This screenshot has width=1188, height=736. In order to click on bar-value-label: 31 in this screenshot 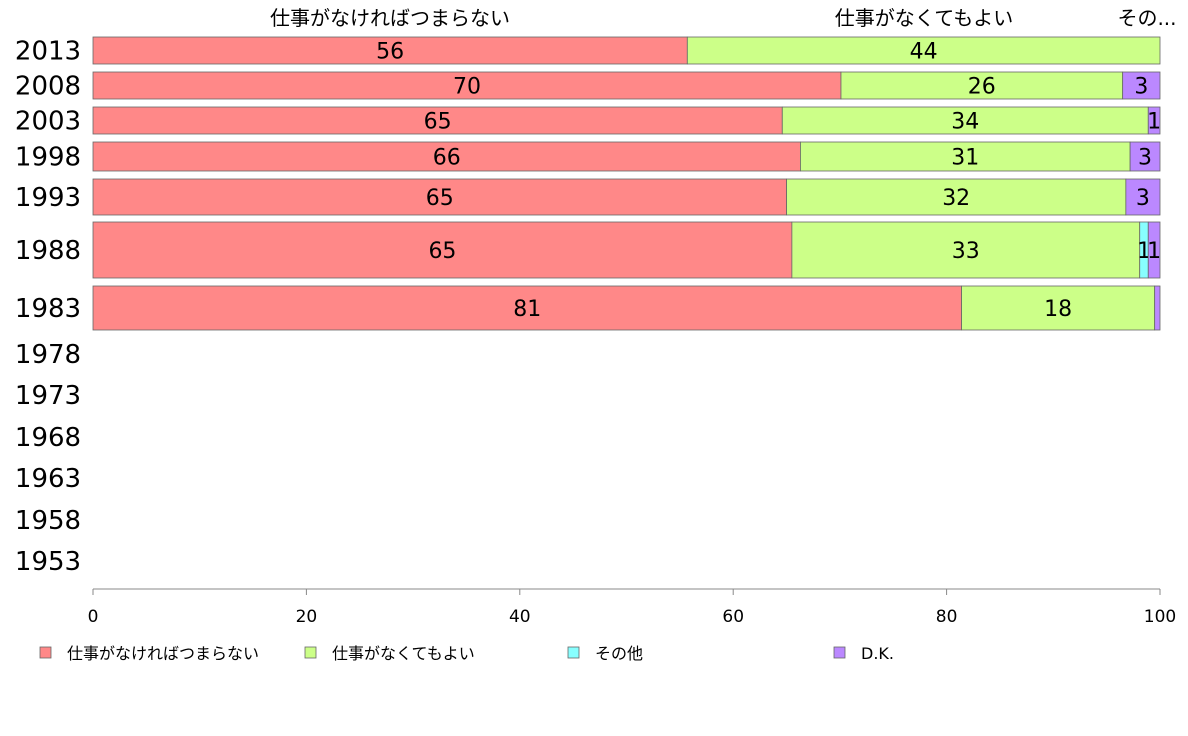, I will do `click(965, 158)`.